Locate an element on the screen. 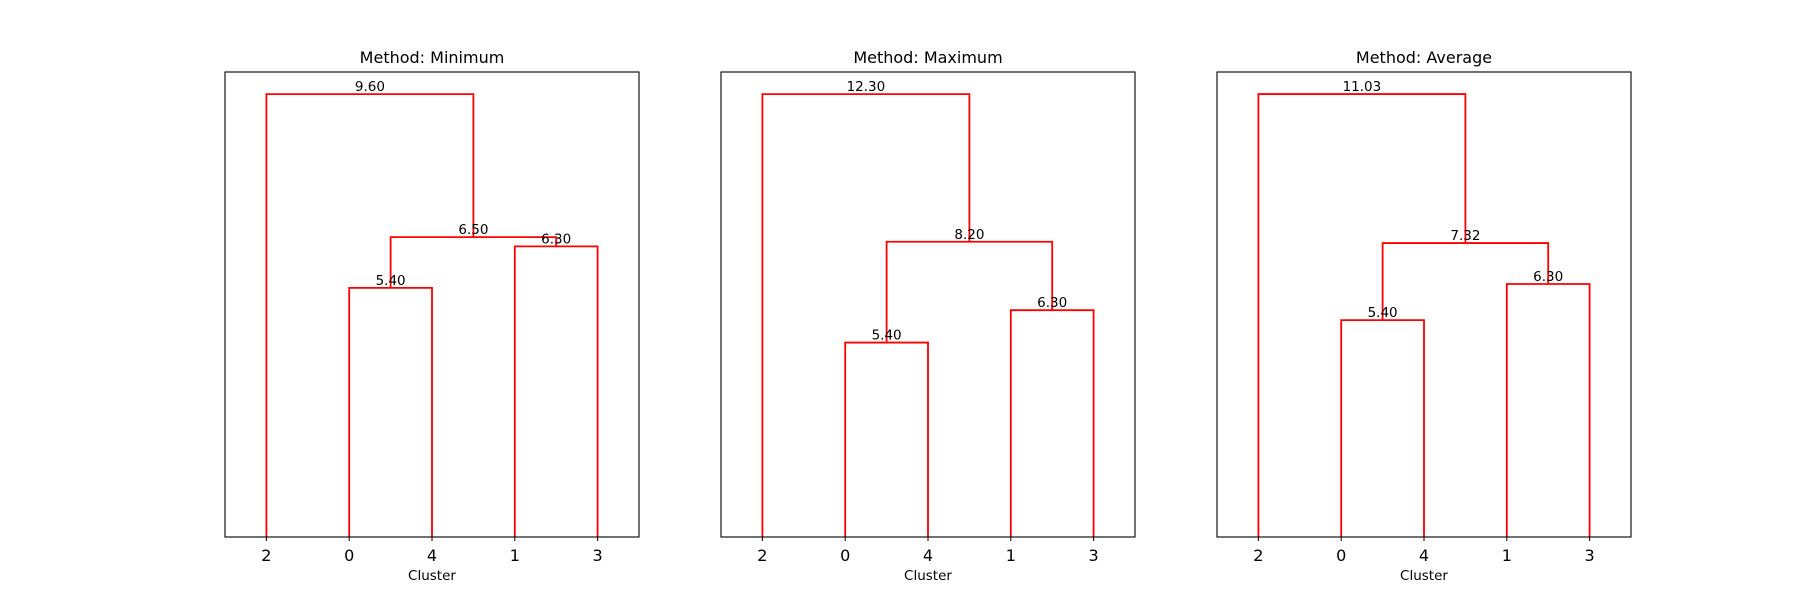  merge-labels: 5.40 6.30 7.32 11.03 is located at coordinates (1453, 200).